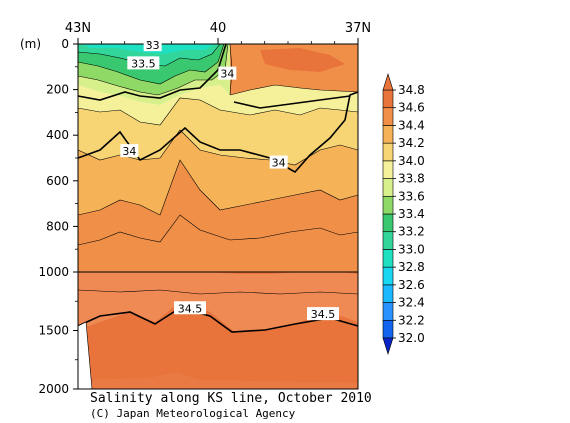 The height and width of the screenshot is (423, 570). Describe the element at coordinates (358, 28) in the screenshot. I see `x-tick-label: 37N` at that location.